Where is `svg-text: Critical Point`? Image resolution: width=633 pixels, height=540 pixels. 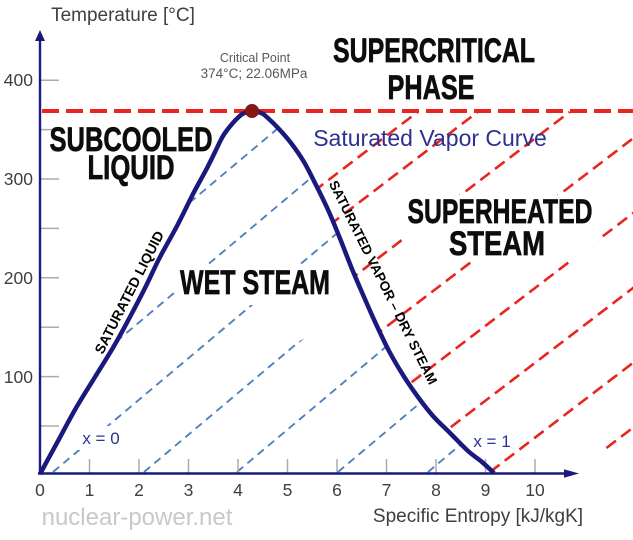
svg-text: Critical Point is located at coordinates (255, 58).